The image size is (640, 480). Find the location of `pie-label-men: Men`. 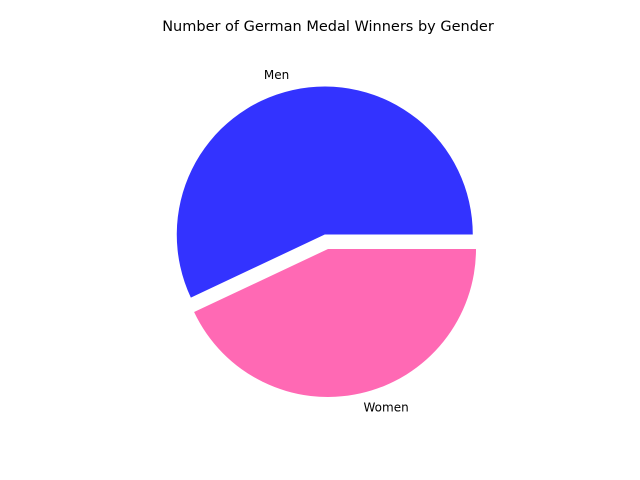

pie-label-men: Men is located at coordinates (276, 75).